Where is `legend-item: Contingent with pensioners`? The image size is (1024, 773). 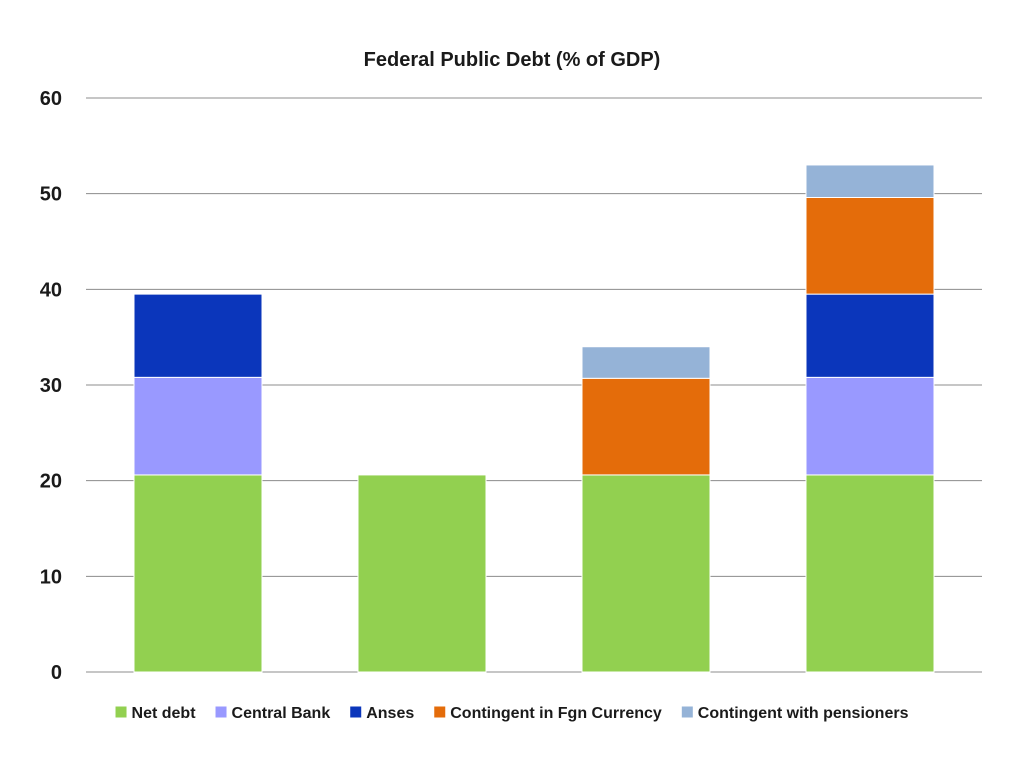 legend-item: Contingent with pensioners is located at coordinates (795, 713).